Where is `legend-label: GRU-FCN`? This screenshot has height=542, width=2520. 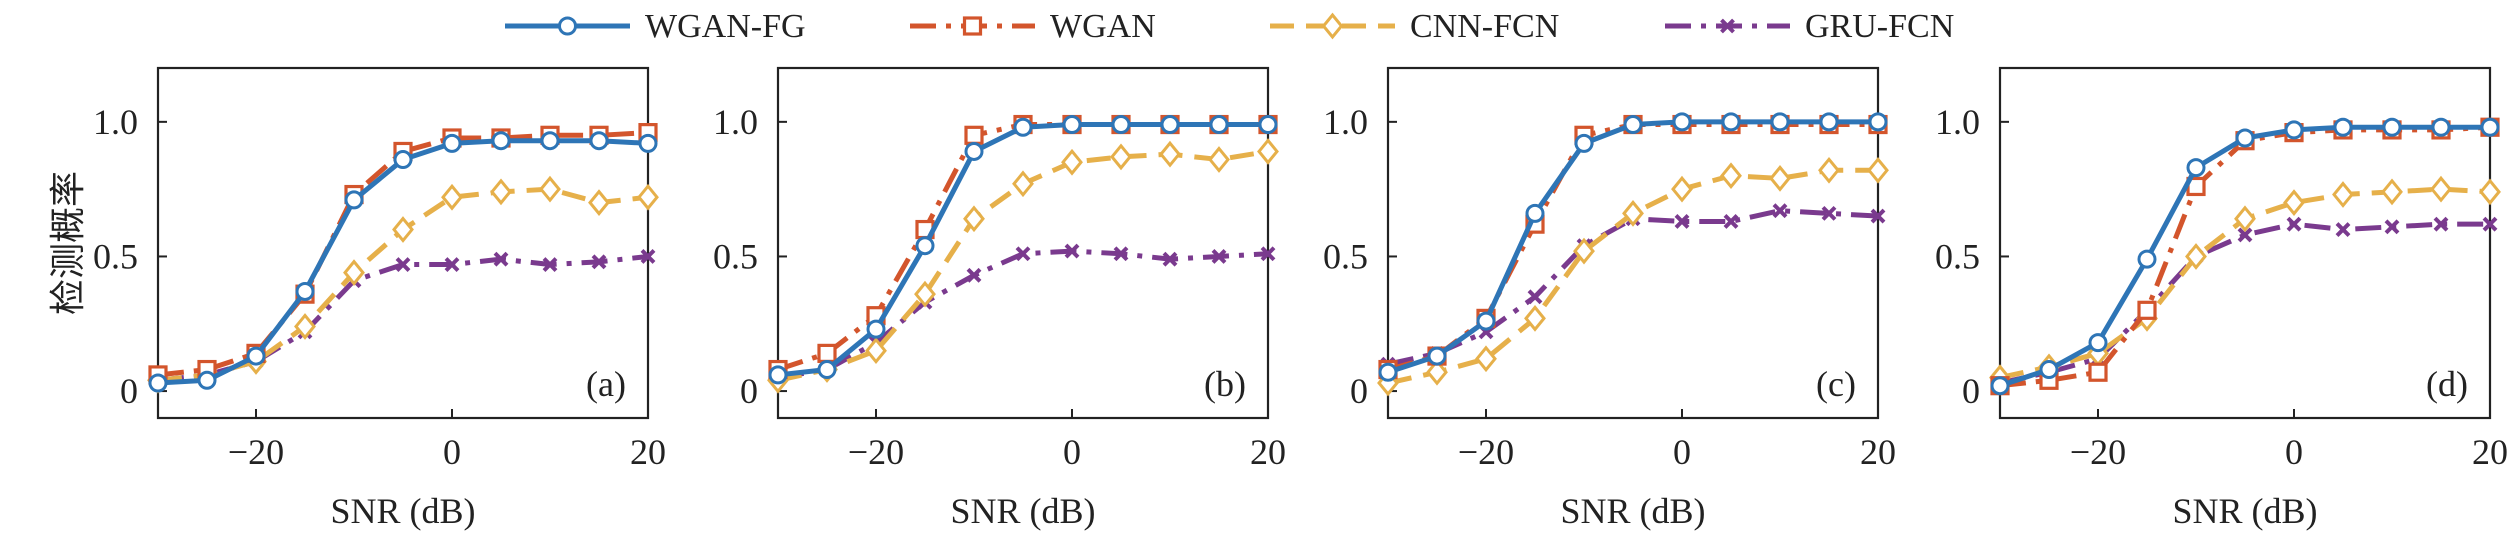
legend-label: GRU-FCN is located at coordinates (1879, 26).